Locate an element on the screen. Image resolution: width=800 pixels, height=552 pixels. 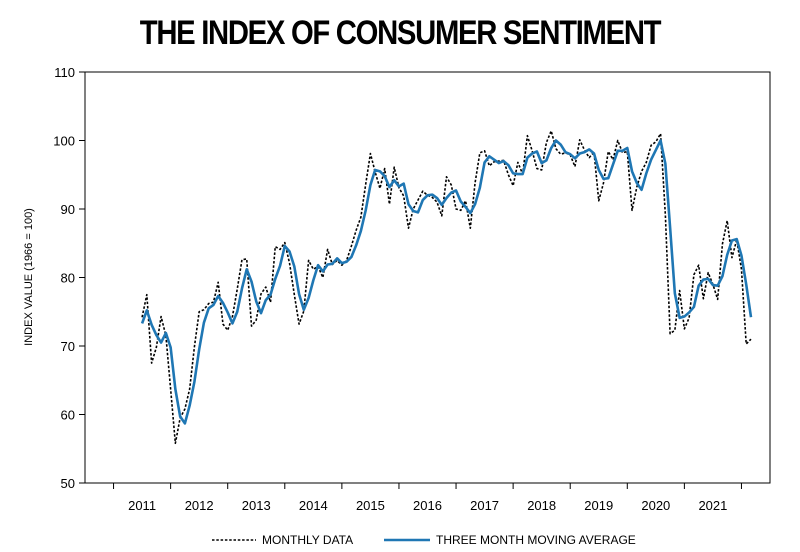
y-tick-label: 90 is located at coordinates (68, 209).